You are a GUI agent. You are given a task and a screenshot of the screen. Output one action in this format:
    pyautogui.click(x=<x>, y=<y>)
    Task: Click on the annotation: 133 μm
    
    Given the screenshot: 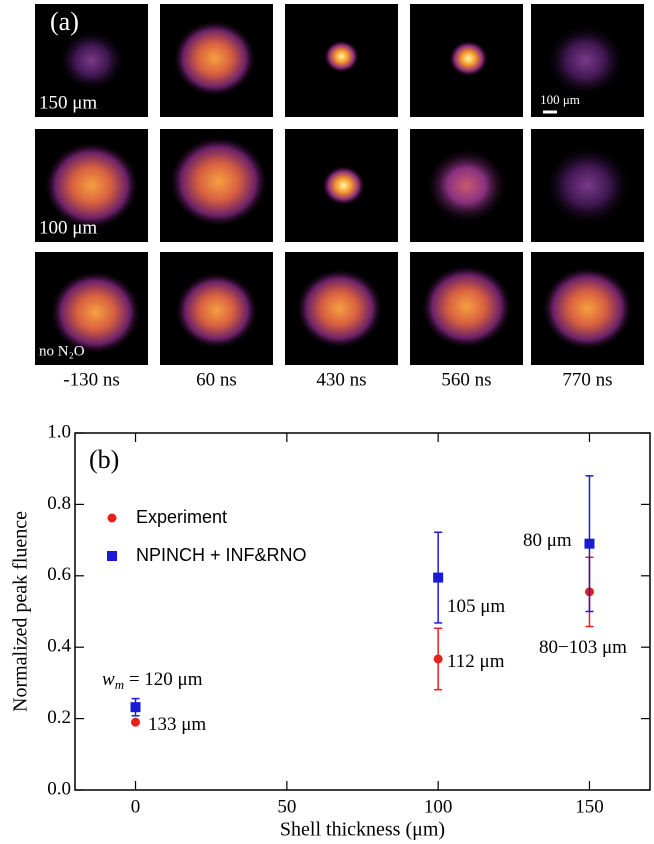 What is the action you would take?
    pyautogui.click(x=177, y=724)
    